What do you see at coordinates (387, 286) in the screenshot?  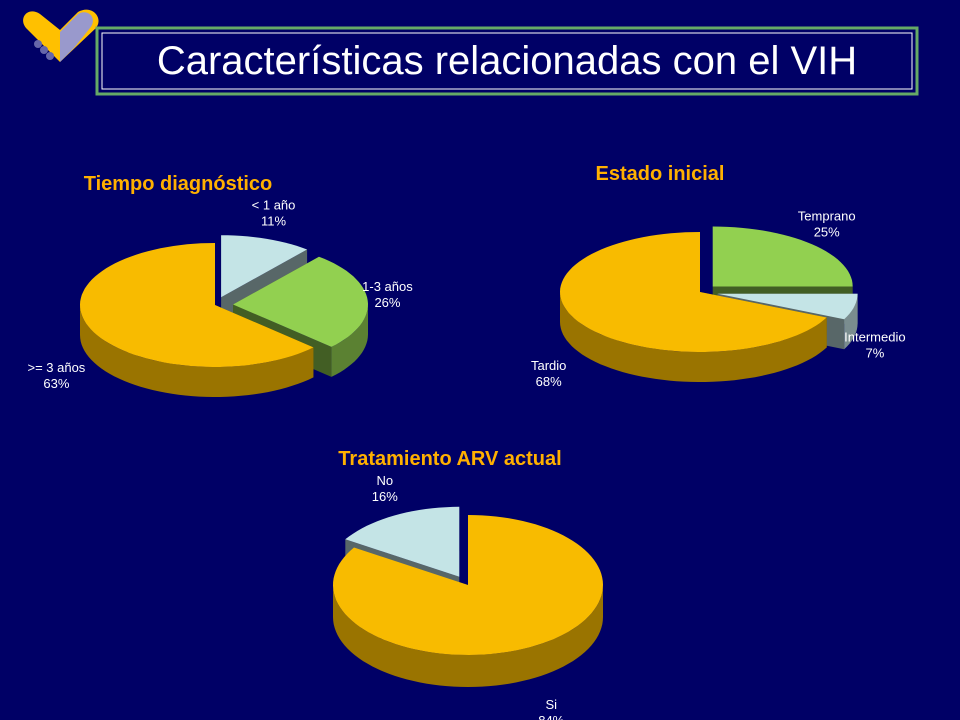 I see `category-label: 1-3 años` at bounding box center [387, 286].